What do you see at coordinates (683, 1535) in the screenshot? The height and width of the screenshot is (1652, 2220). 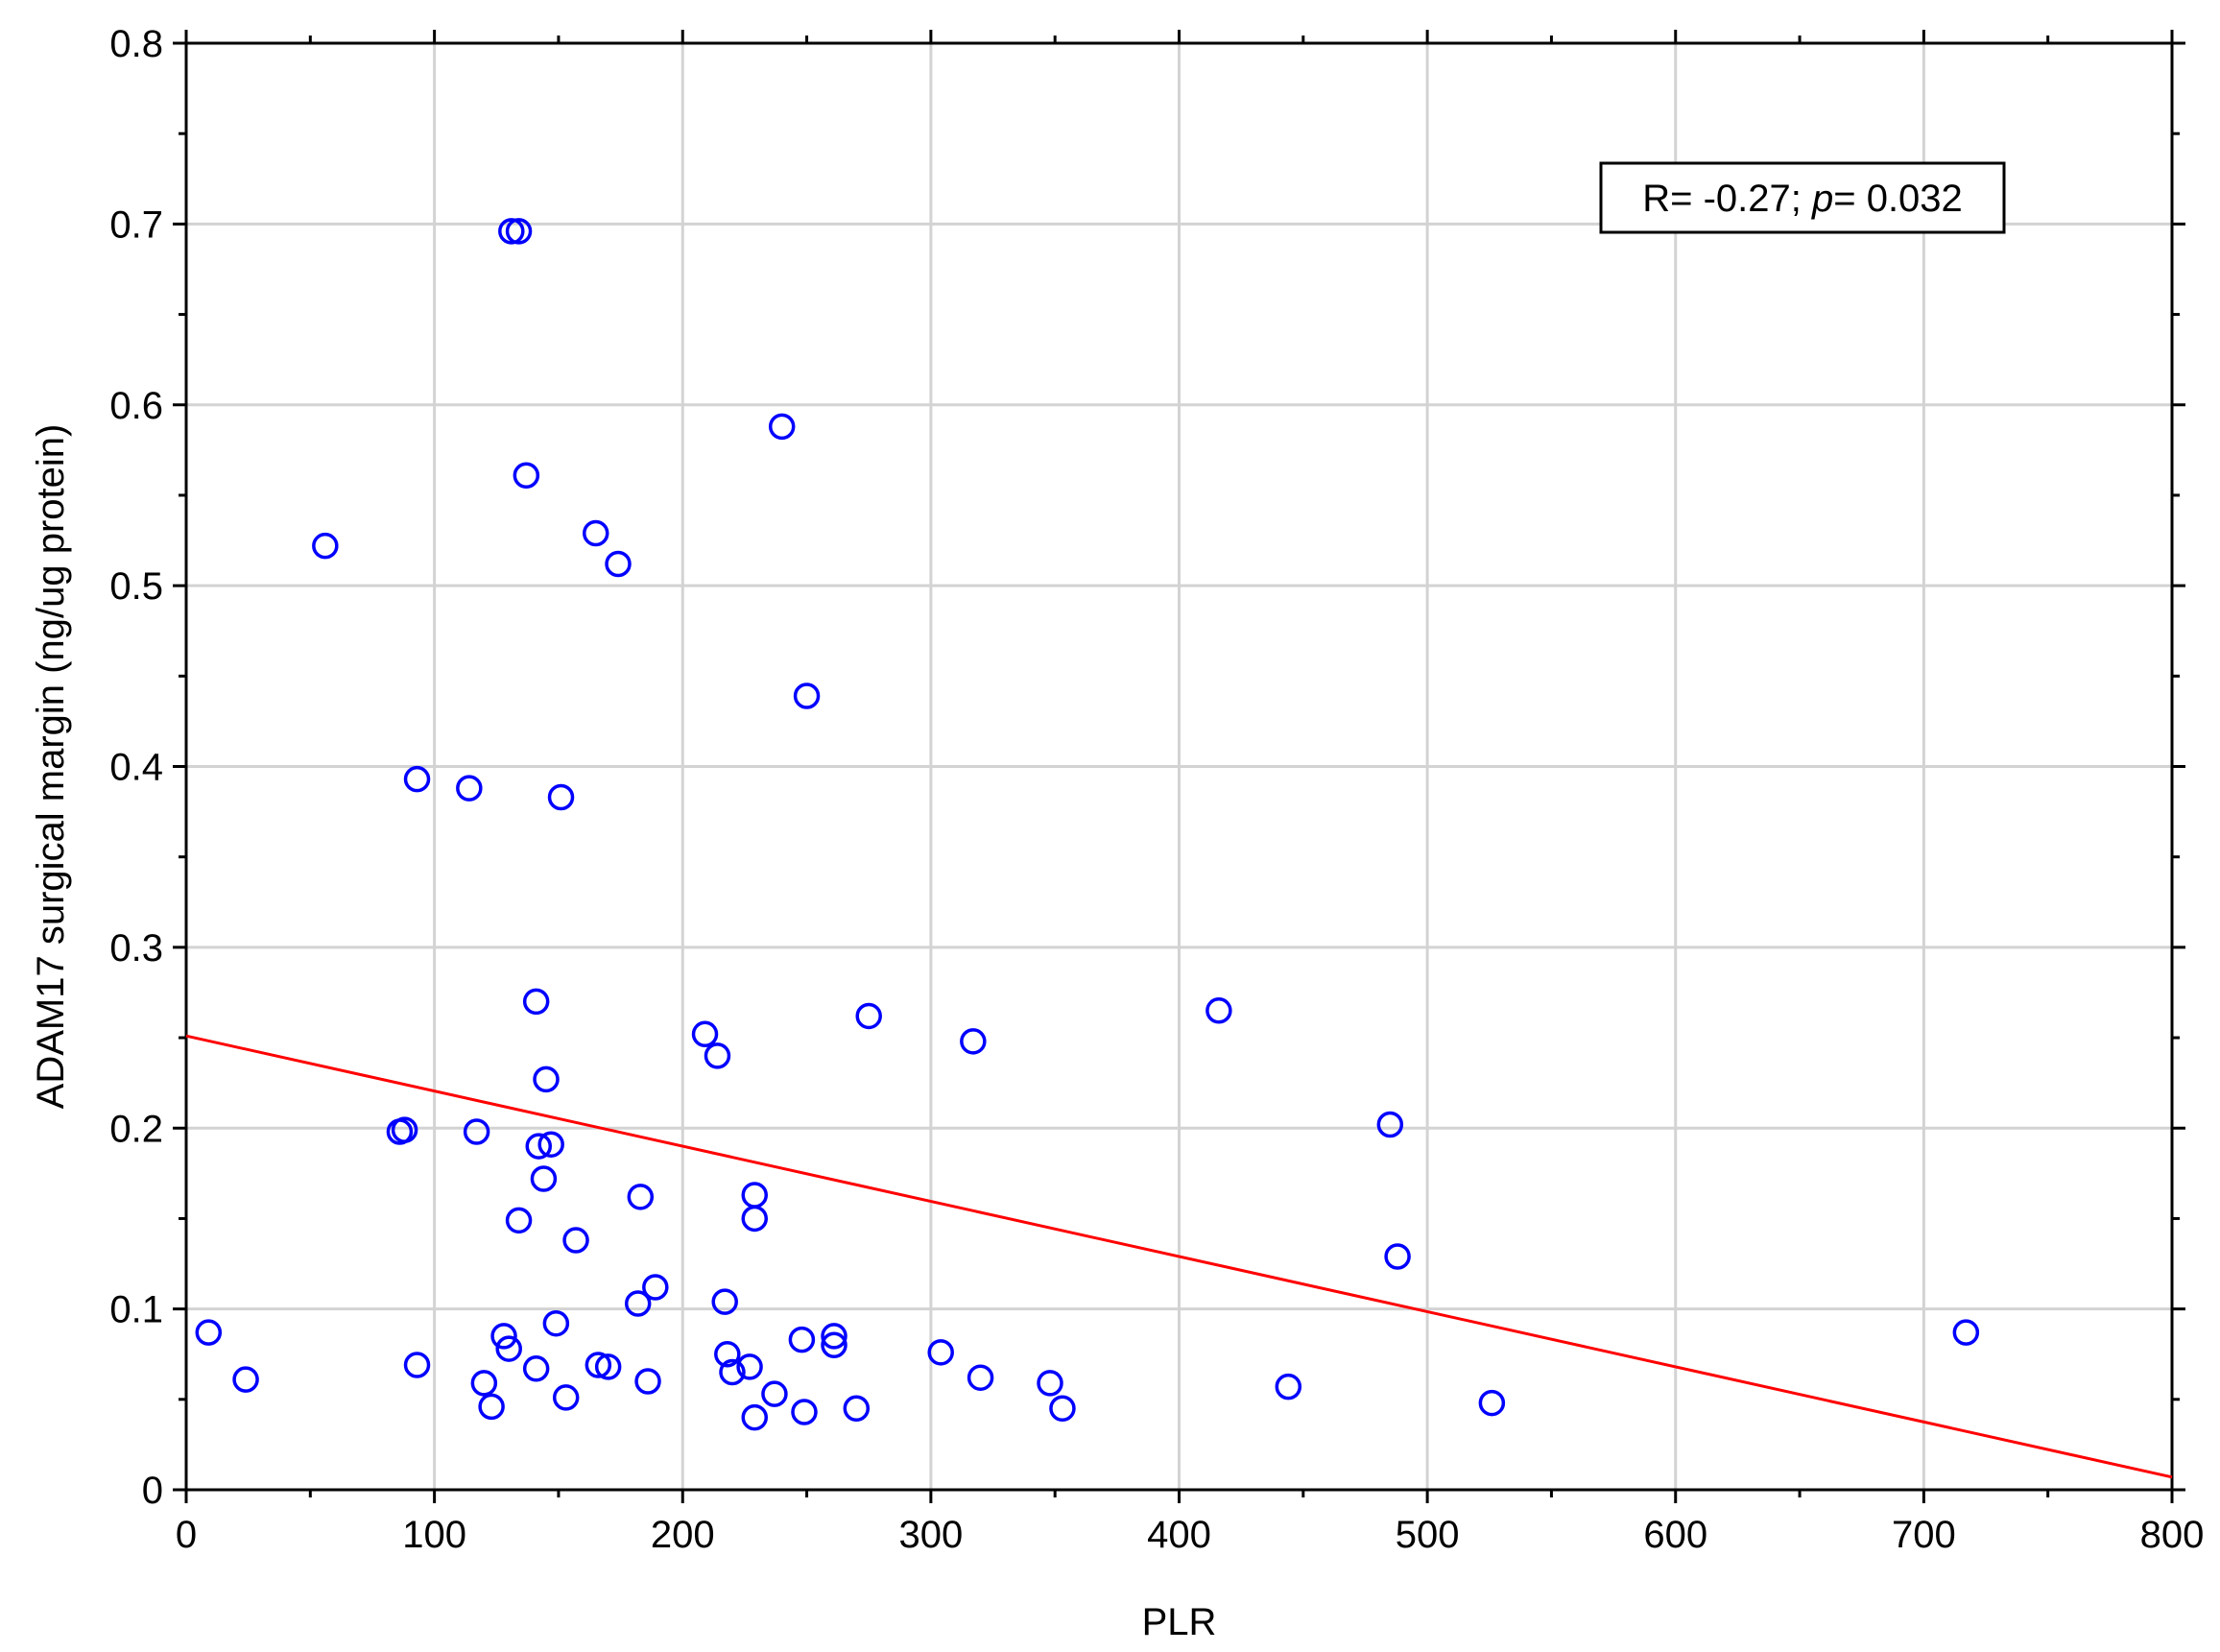 I see `x-tick-label: 200` at bounding box center [683, 1535].